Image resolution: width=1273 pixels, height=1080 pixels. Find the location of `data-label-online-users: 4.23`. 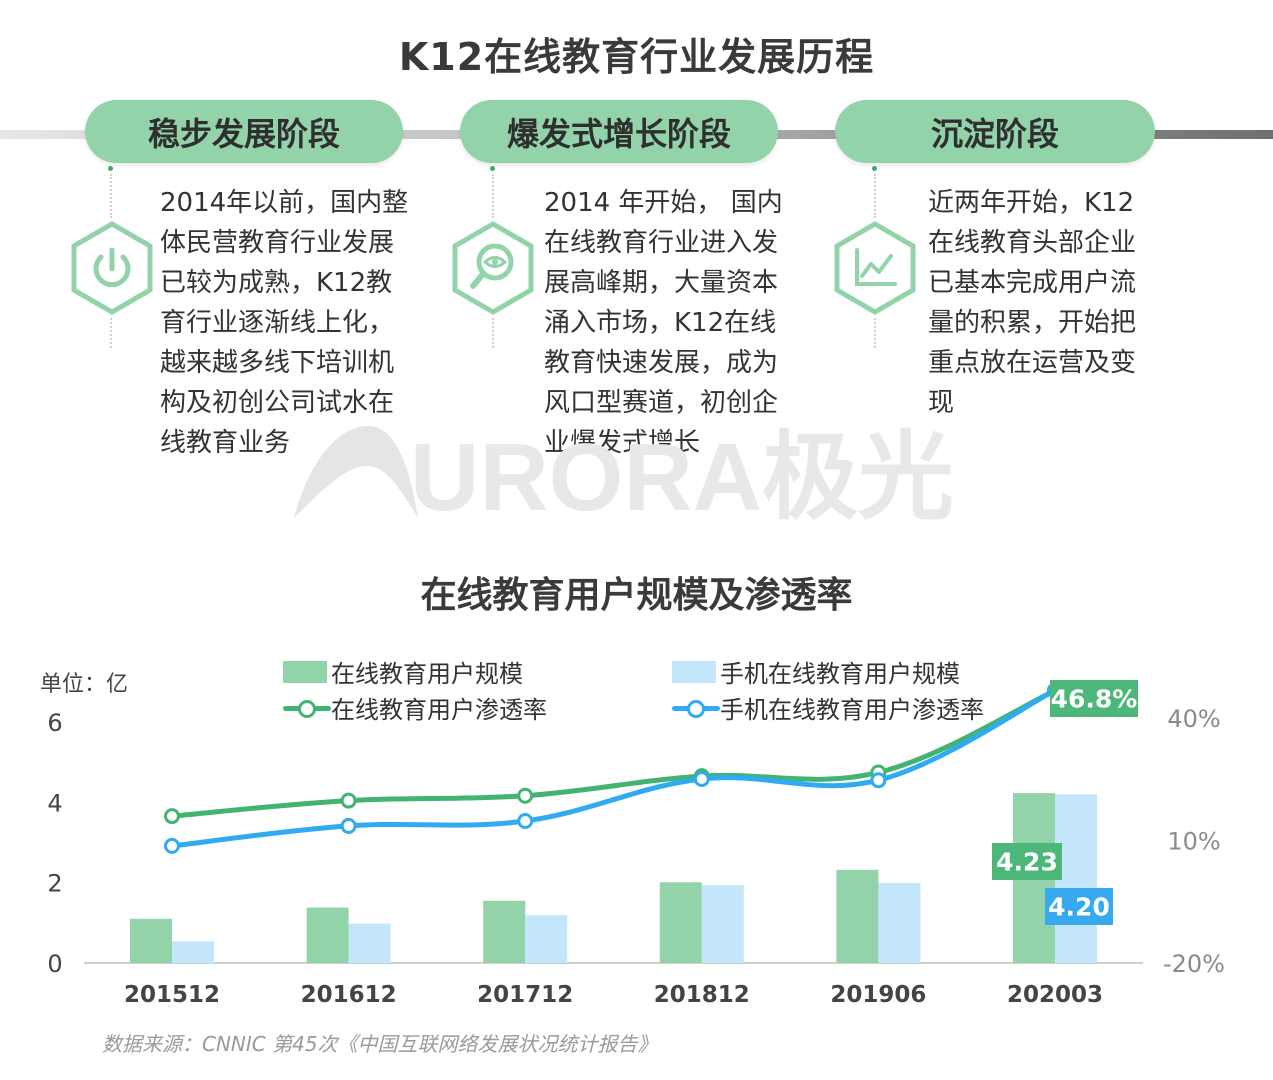

data-label-online-users: 4.23 is located at coordinates (1027, 862).